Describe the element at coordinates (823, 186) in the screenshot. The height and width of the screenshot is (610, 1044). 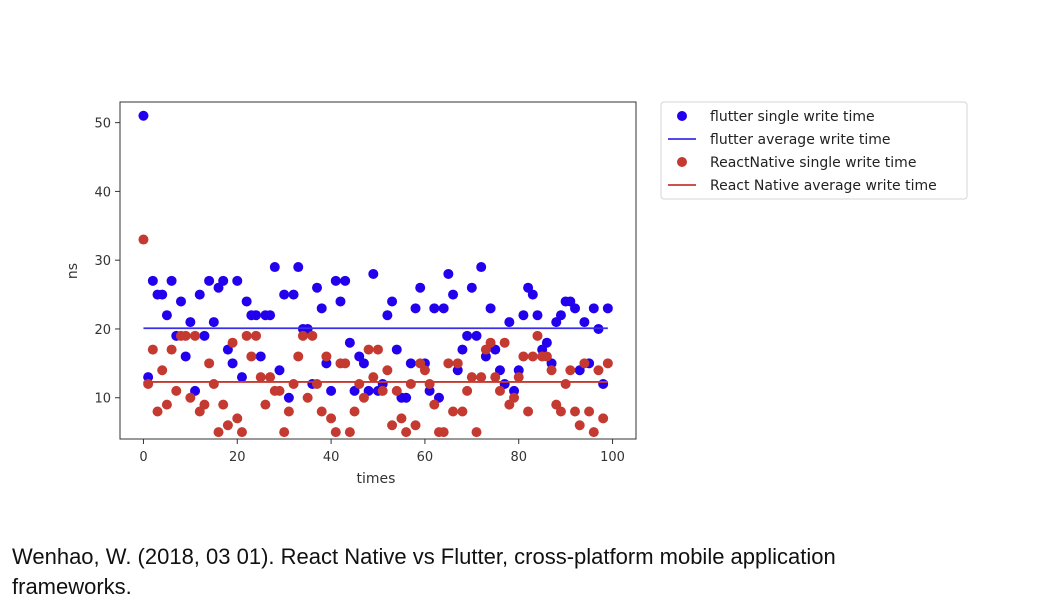
I see `legend-label: React Native average write time` at that location.